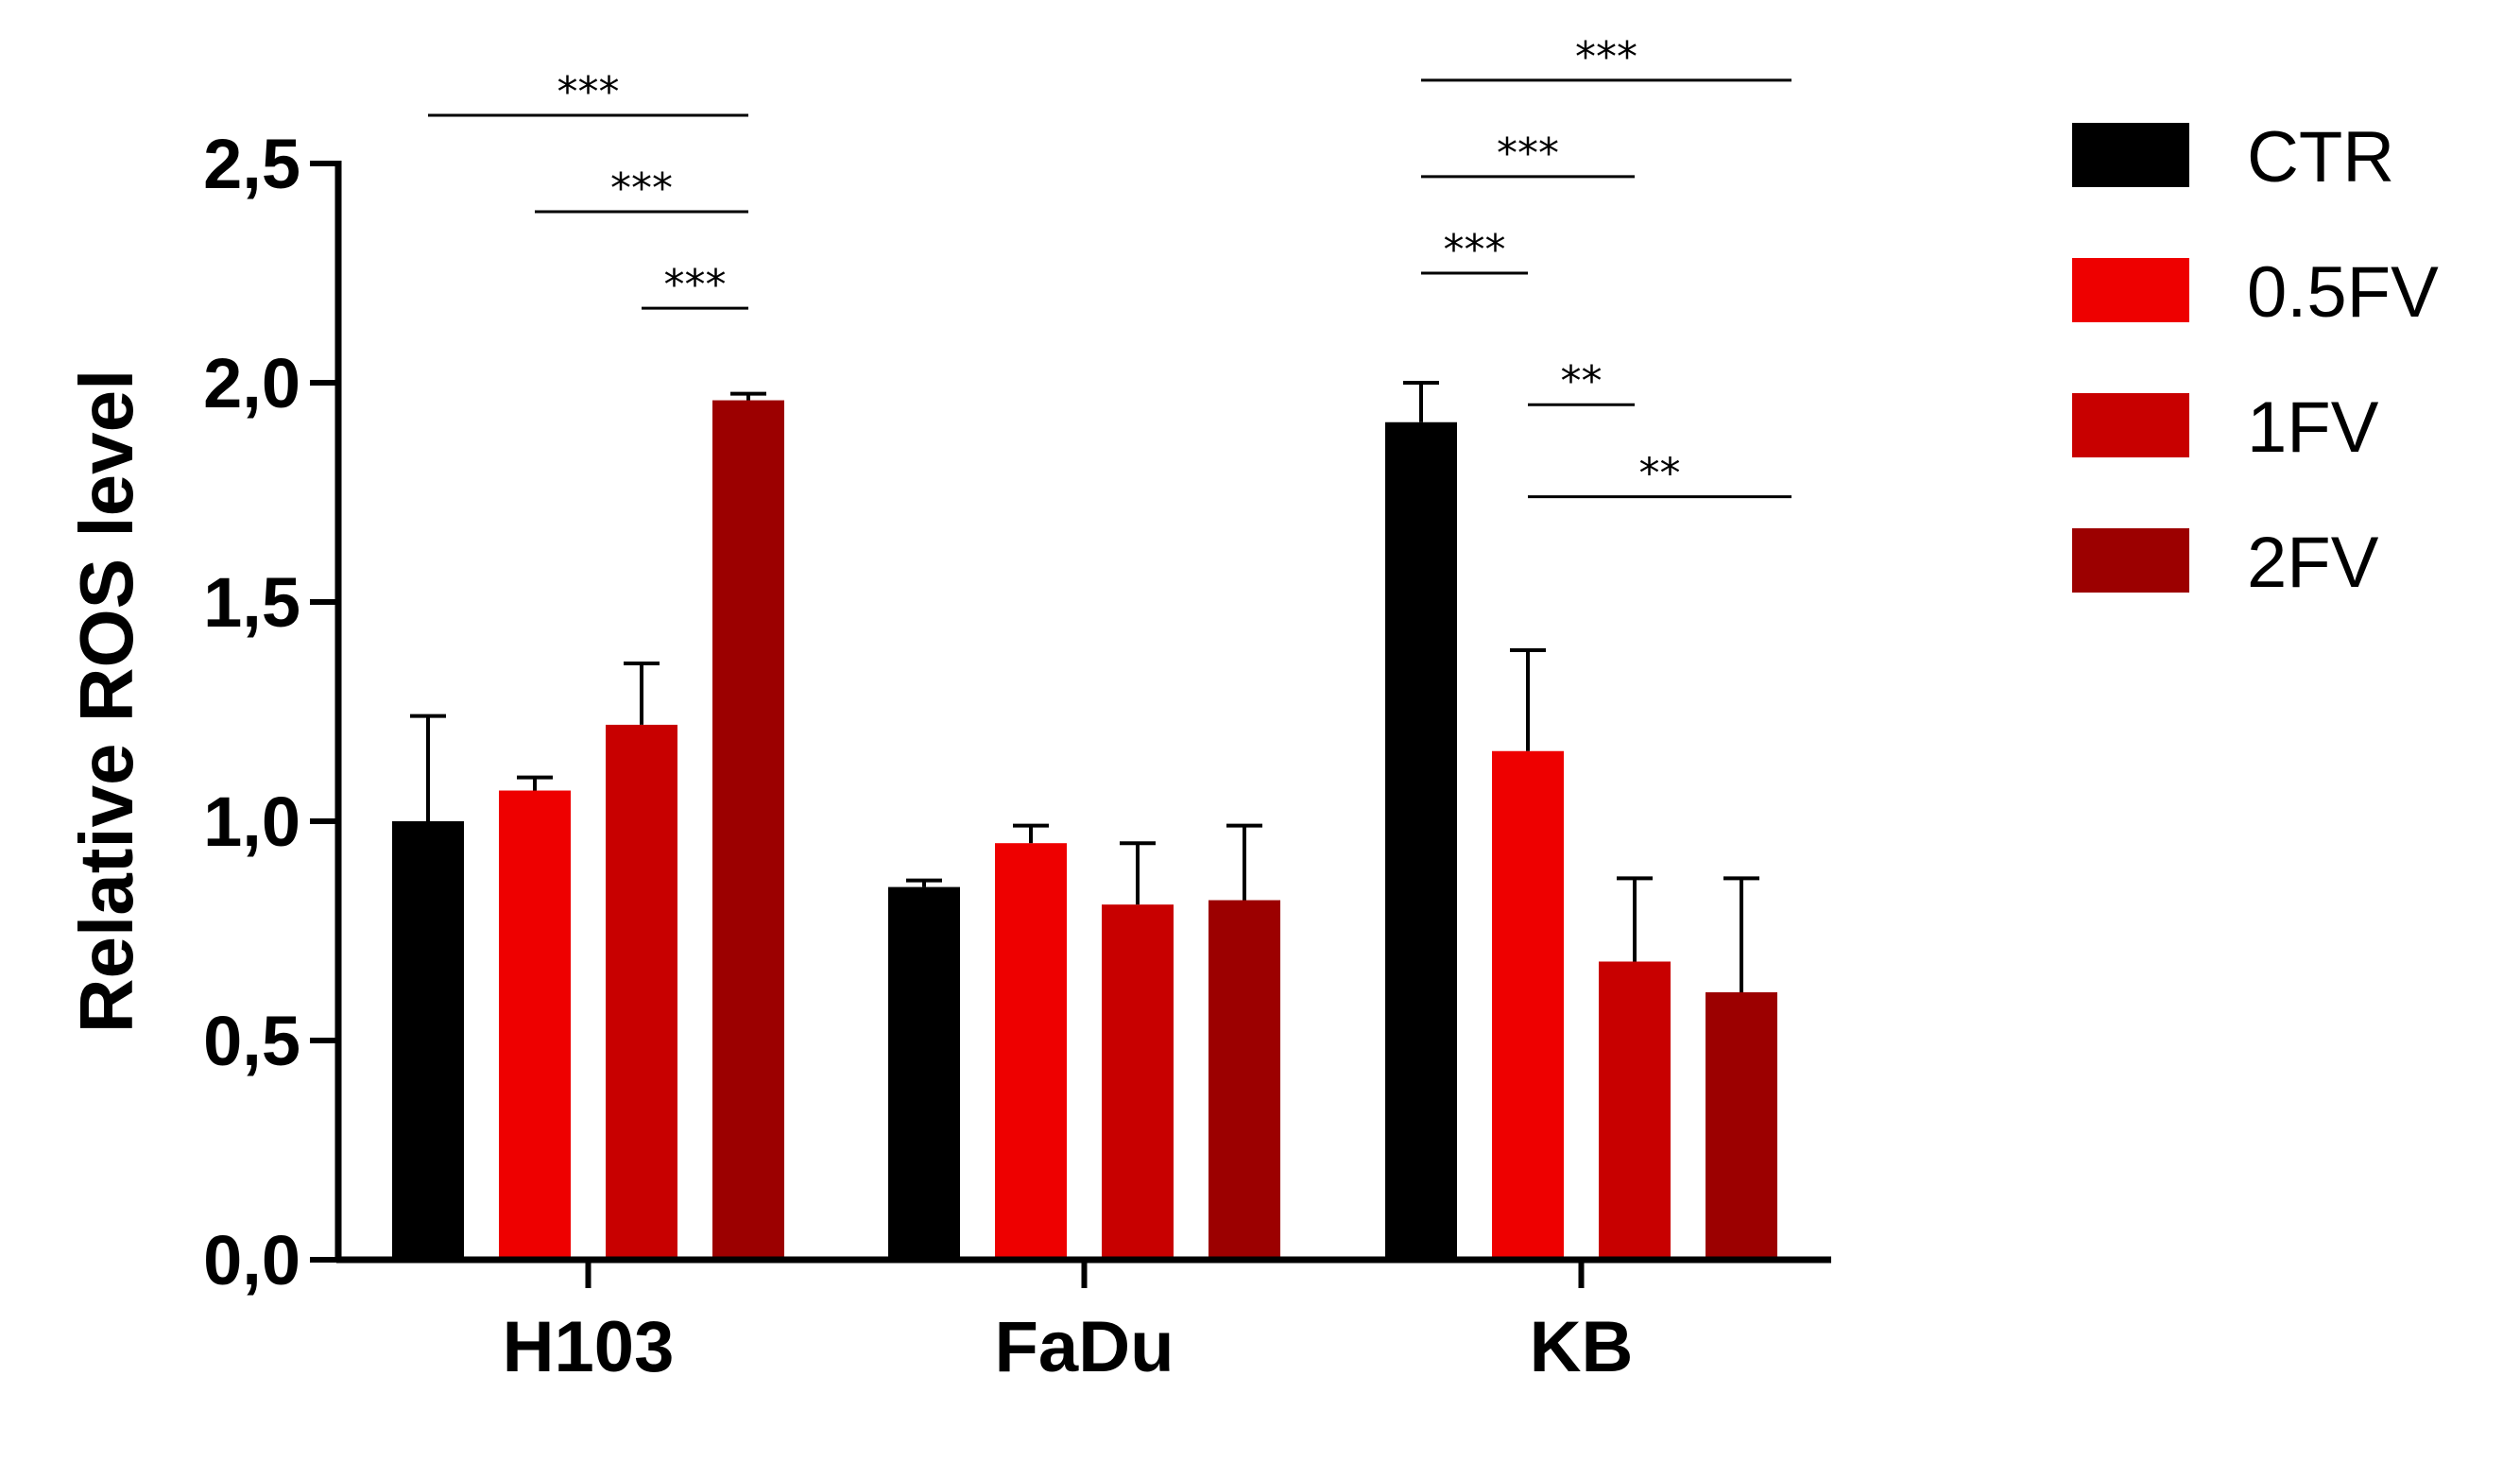 The image size is (2520, 1479). I want to click on y-tick-label: 0,0, so click(251, 1260).